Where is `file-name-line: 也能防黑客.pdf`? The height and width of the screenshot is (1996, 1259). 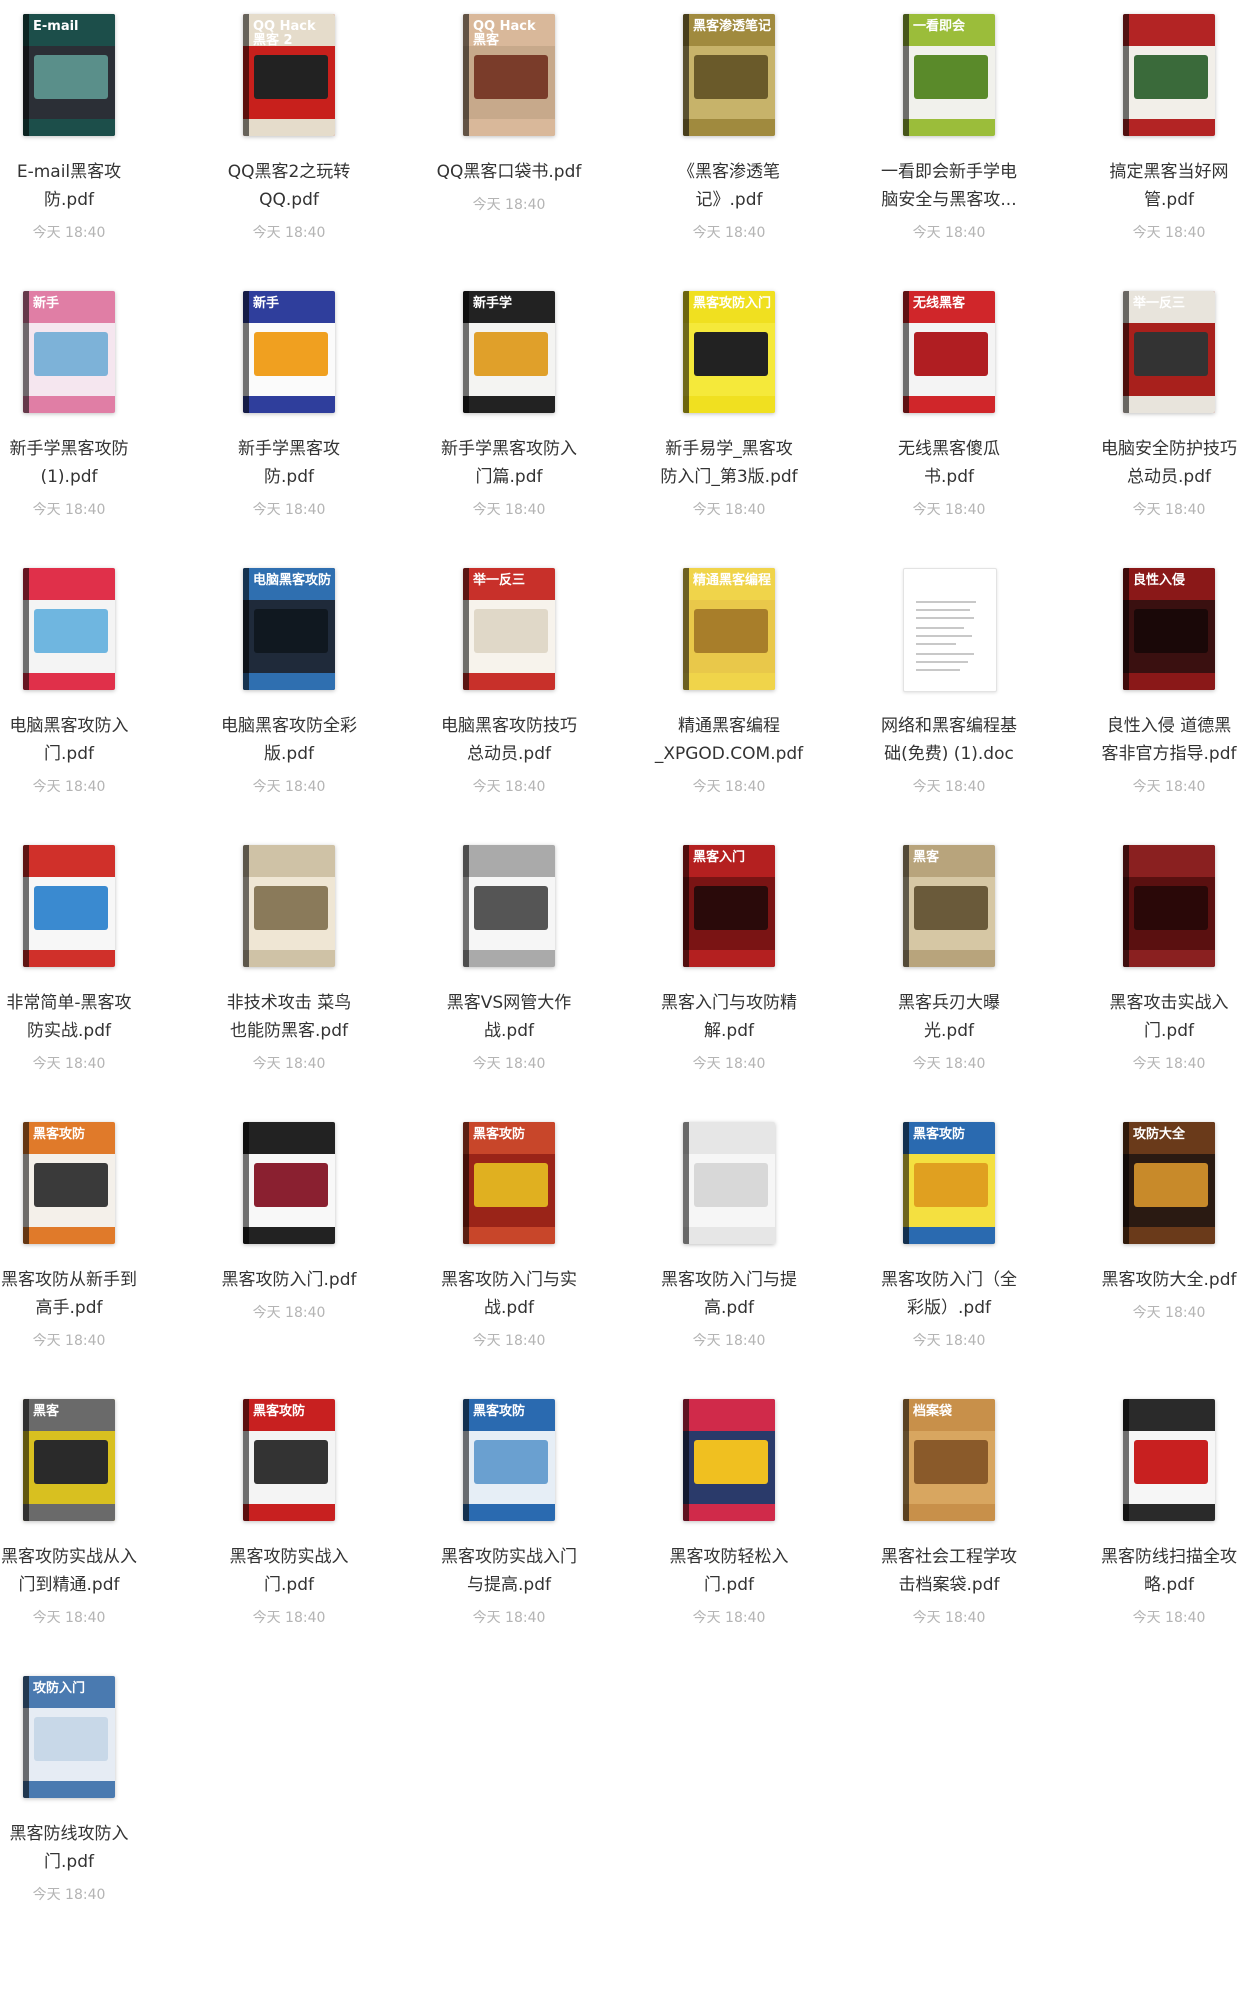 file-name-line: 也能防黑客.pdf is located at coordinates (289, 1031).